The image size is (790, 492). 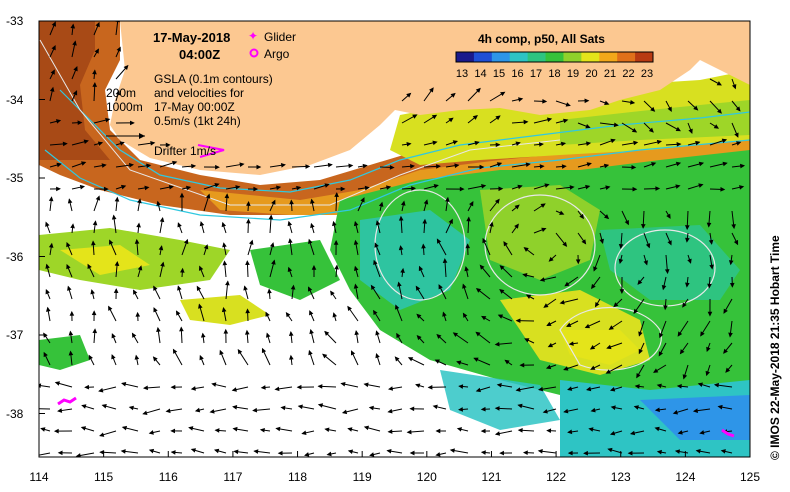 I want to click on drifter-label: Drifter 1m/s, so click(x=185, y=151).